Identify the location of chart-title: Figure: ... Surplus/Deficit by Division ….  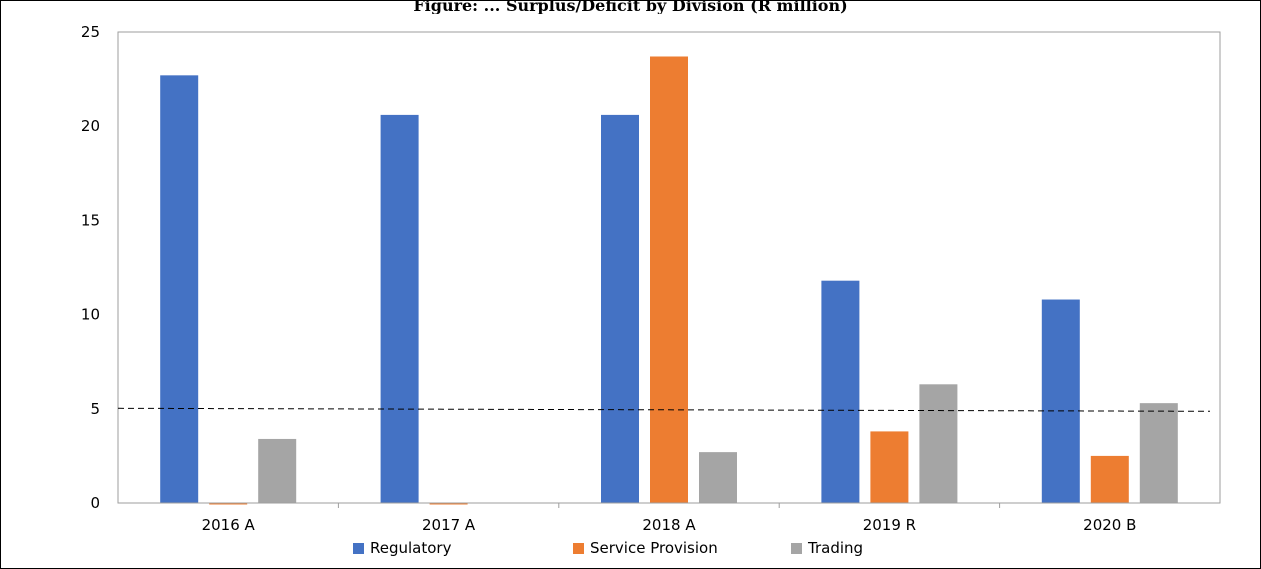
(630, 7).